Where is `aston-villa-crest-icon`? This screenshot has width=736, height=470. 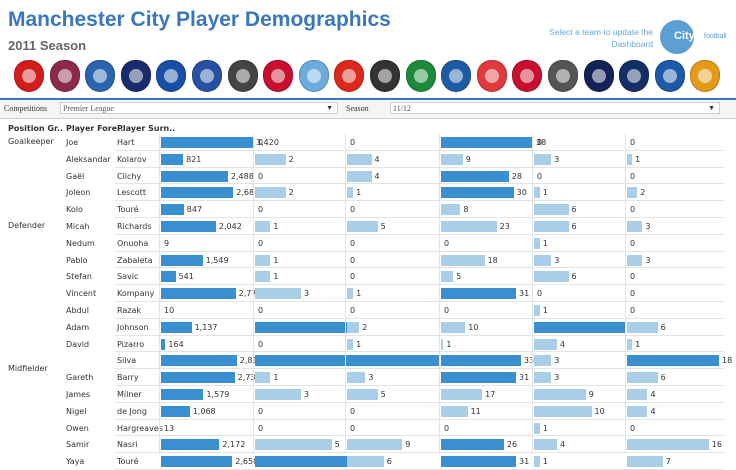
aston-villa-crest-icon is located at coordinates (64, 76).